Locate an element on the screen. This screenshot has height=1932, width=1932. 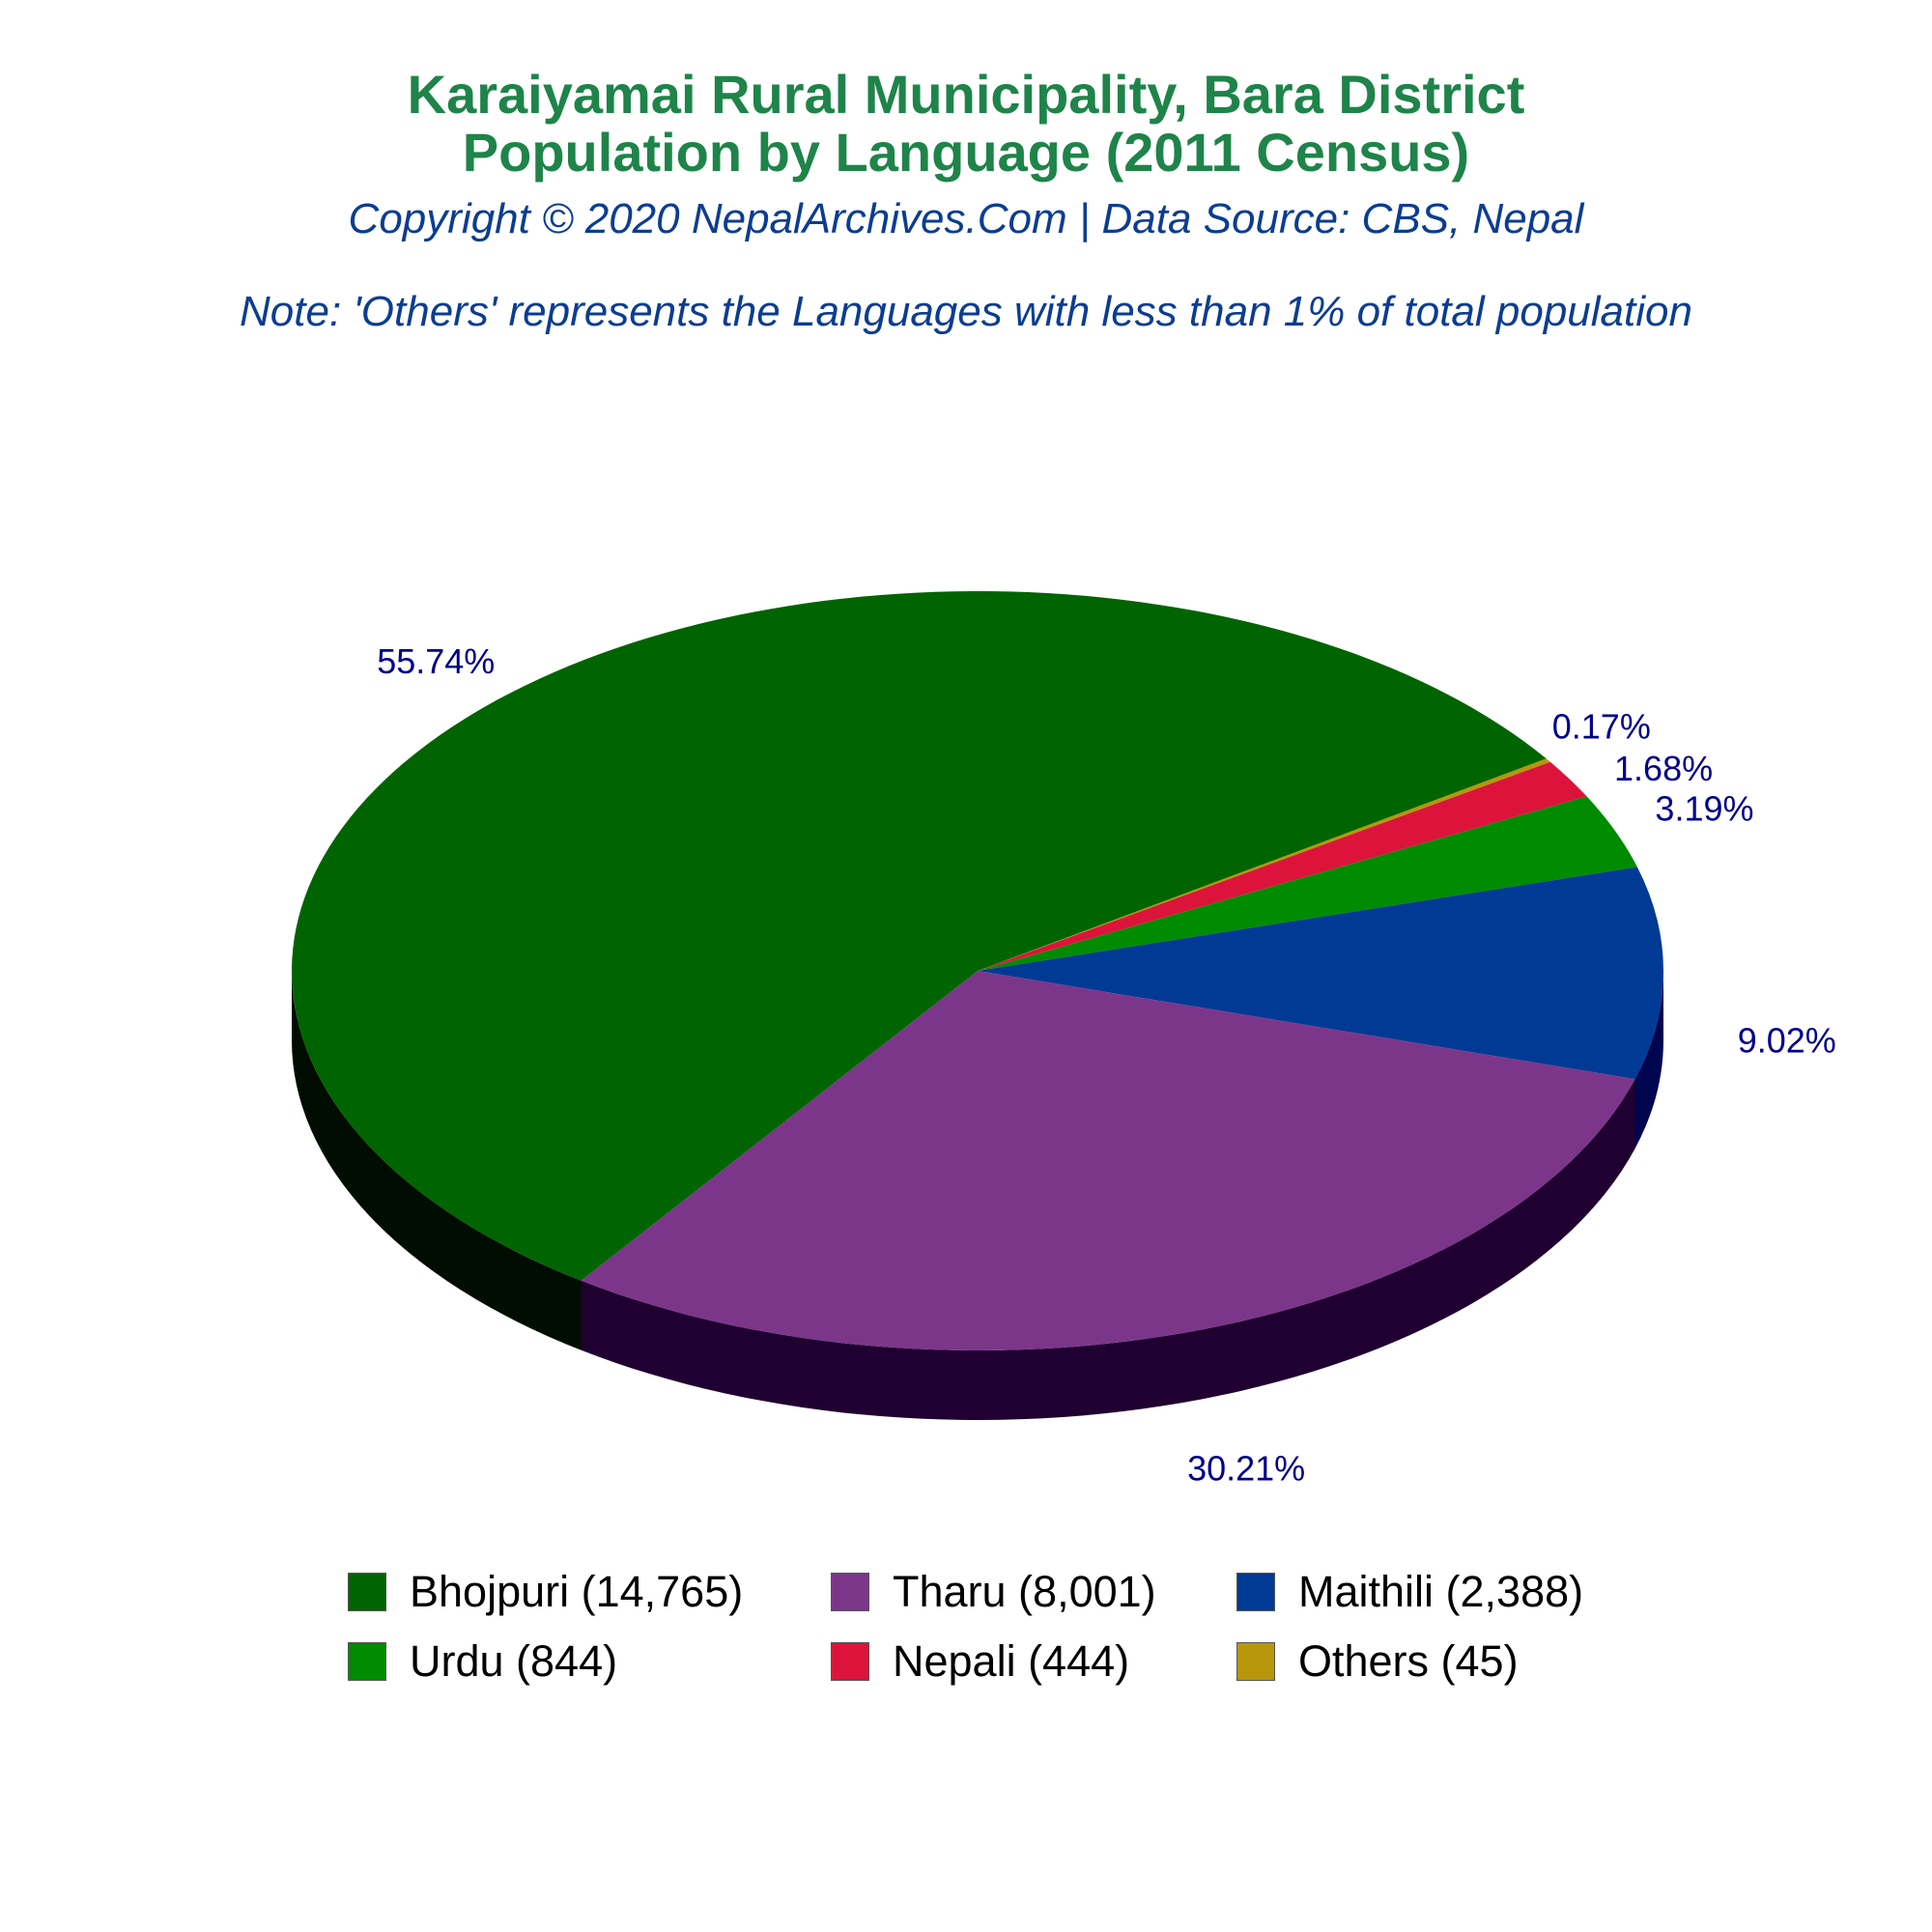
legend-label: Bhojpuri (14,765) is located at coordinates (577, 1591).